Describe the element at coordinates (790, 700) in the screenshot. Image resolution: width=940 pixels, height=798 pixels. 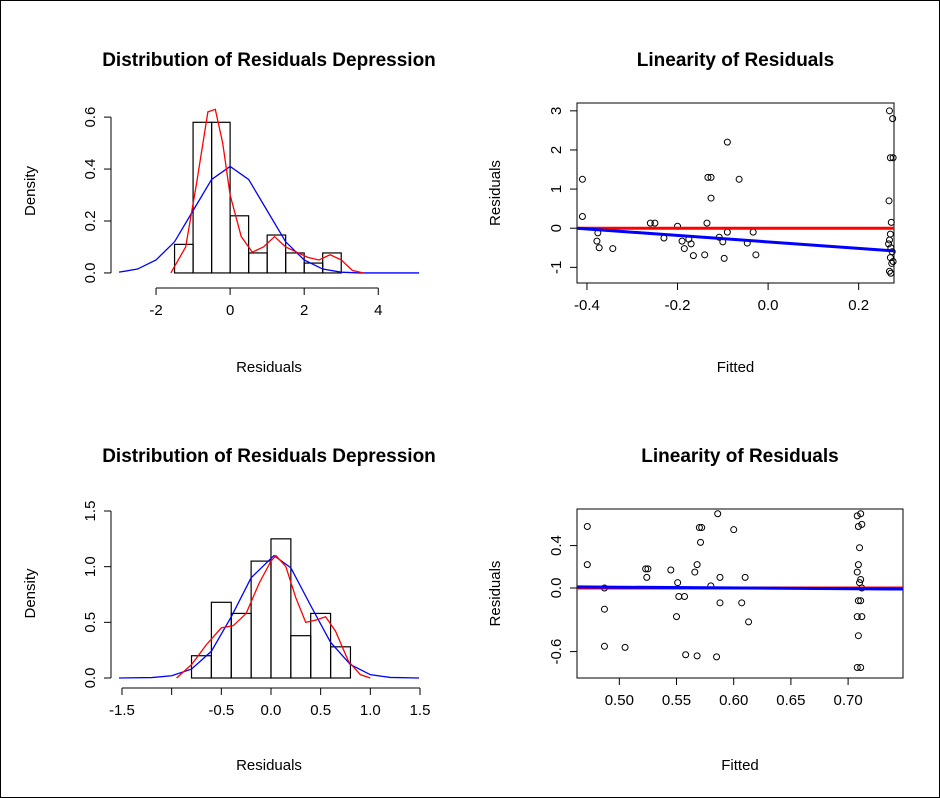
I see `x-tick-label: 0.65` at that location.